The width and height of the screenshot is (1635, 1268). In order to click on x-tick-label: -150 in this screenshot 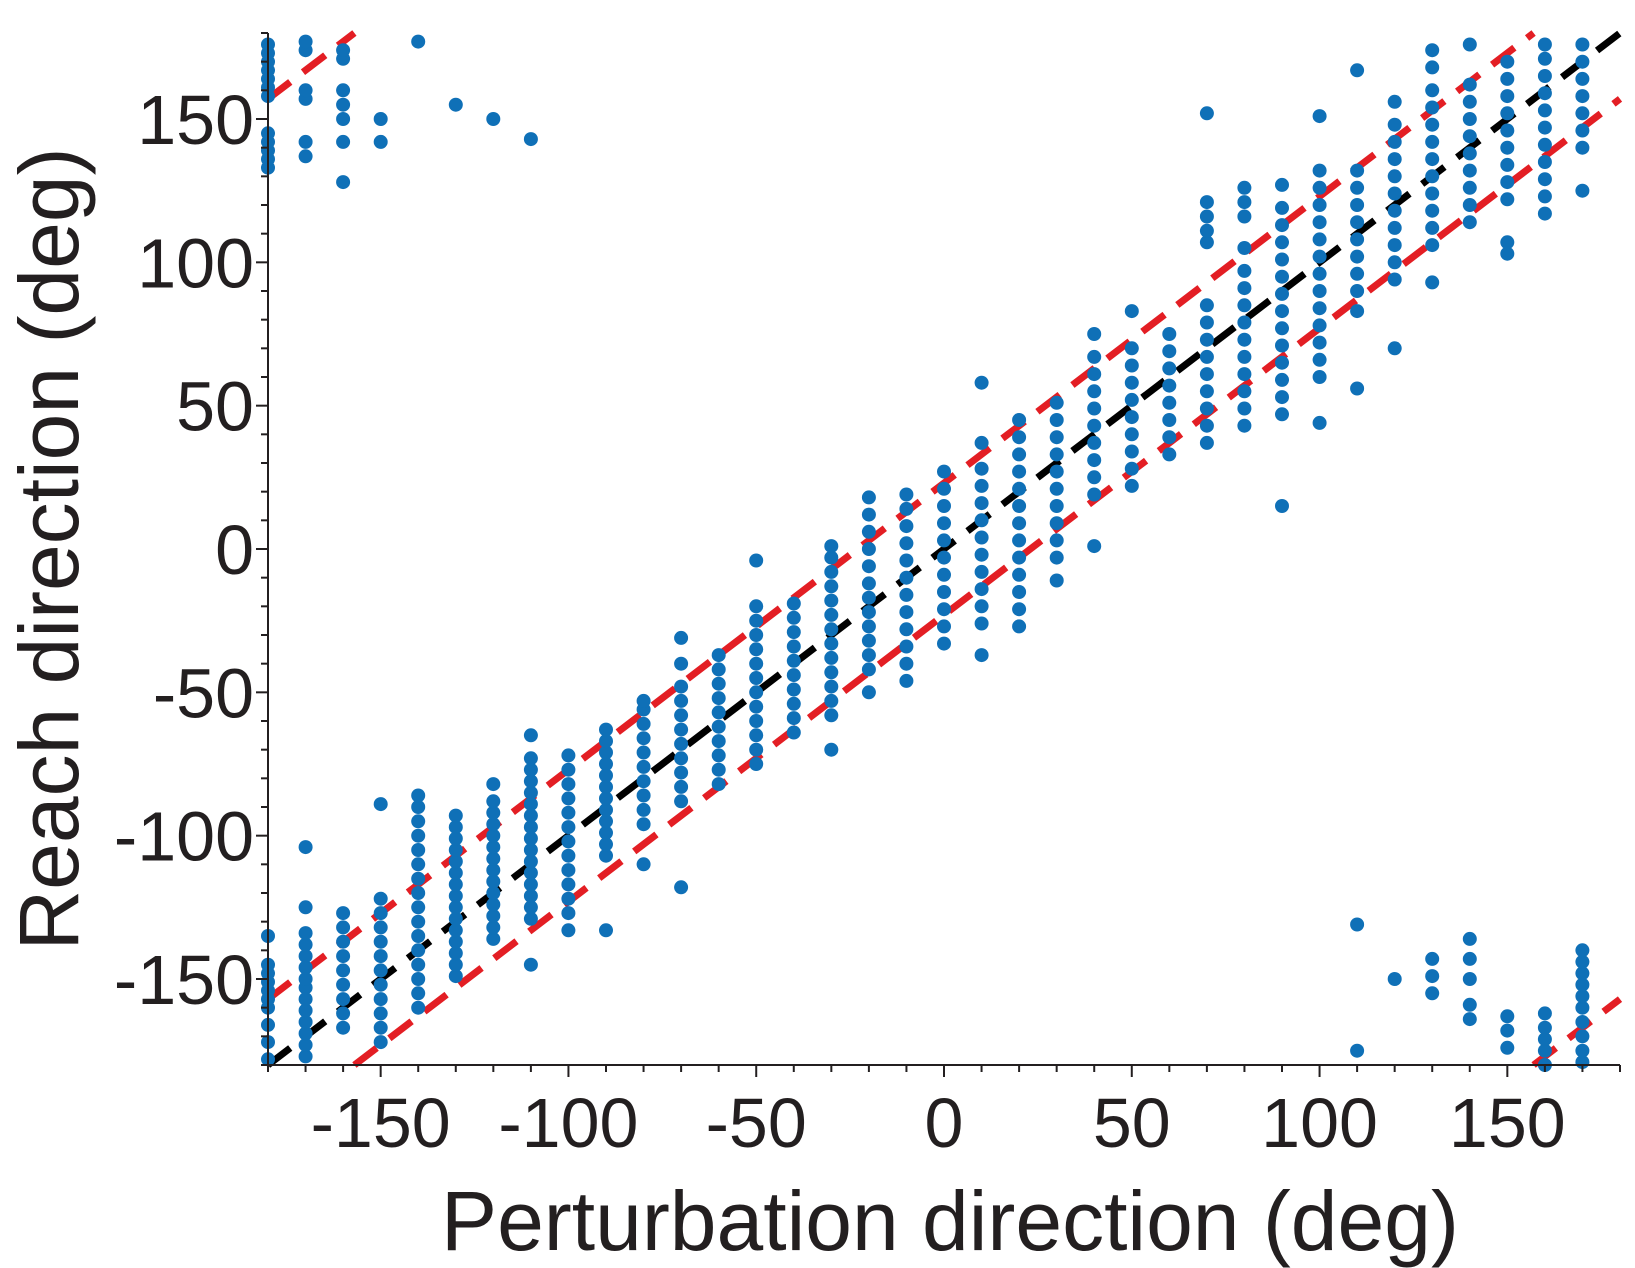, I will do `click(381, 1123)`.